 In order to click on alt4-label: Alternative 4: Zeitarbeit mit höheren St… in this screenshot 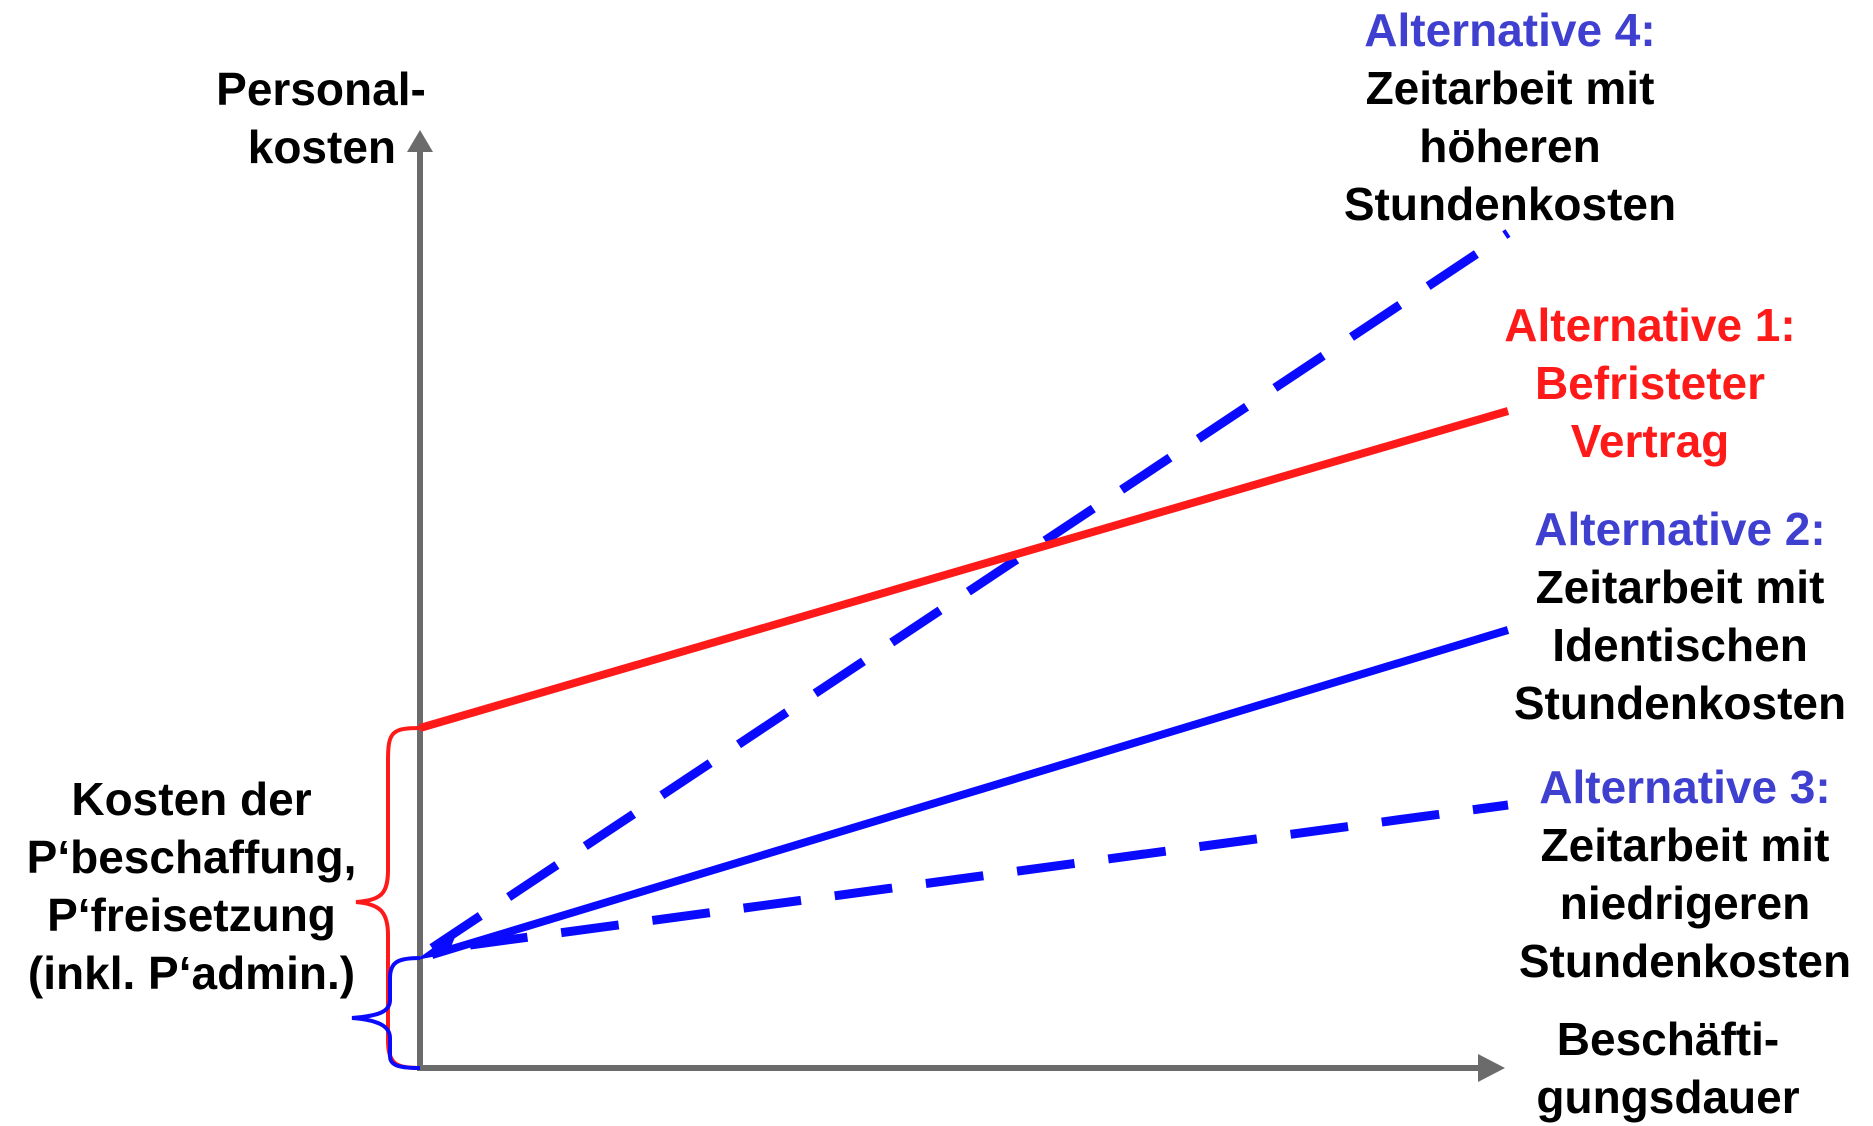, I will do `click(1510, 117)`.